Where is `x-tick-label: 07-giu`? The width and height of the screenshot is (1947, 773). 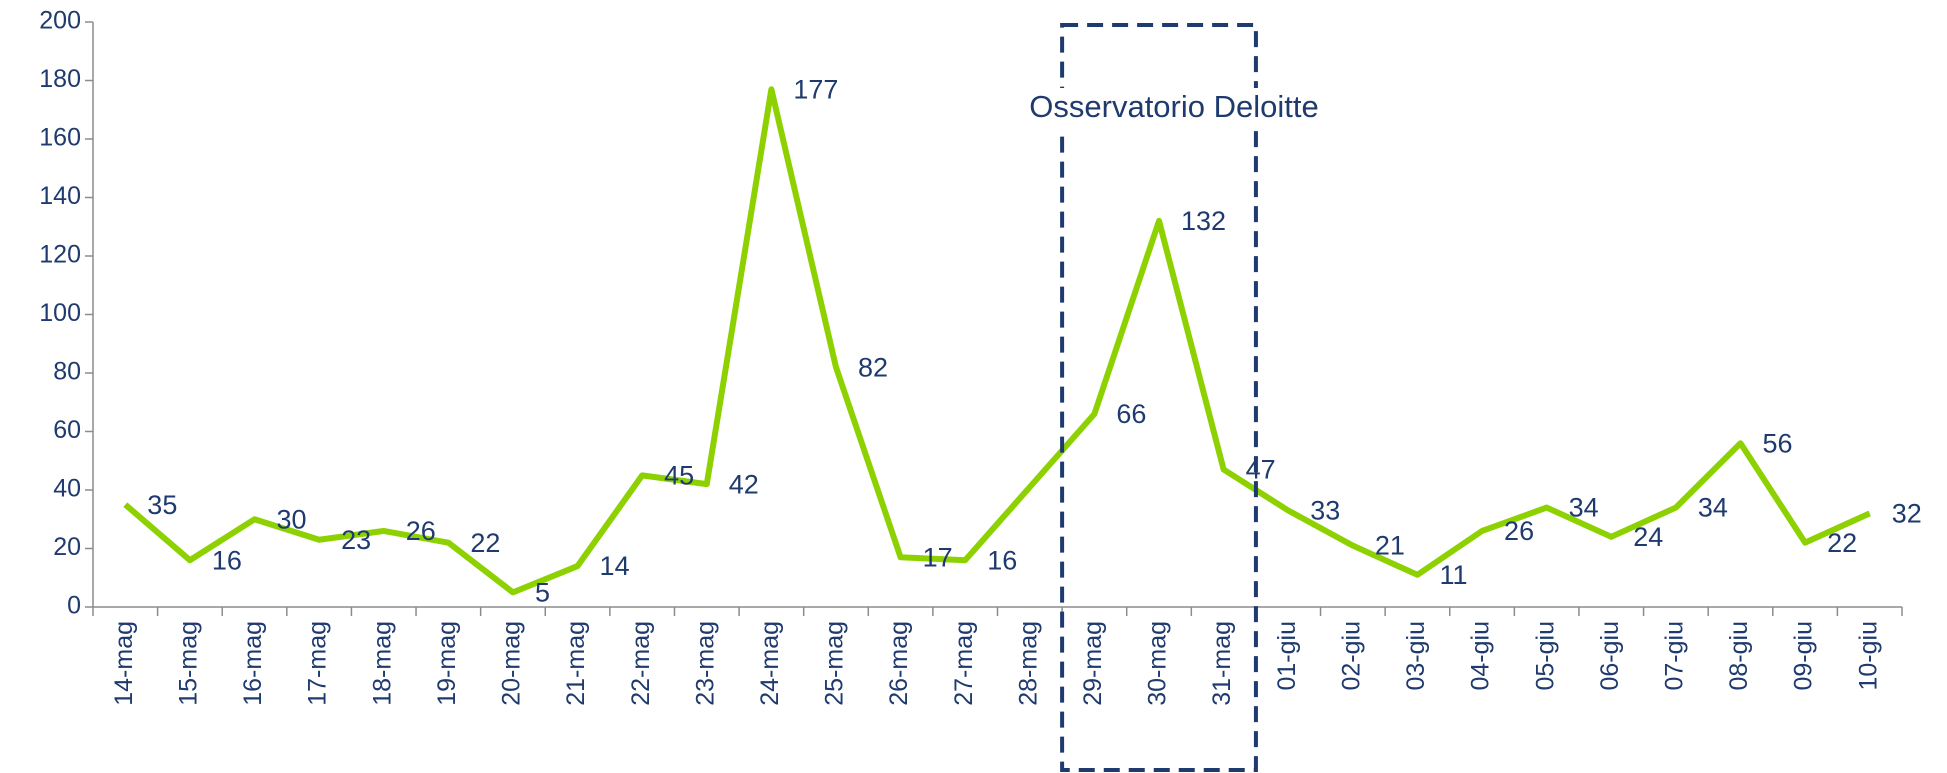
x-tick-label: 07-giu is located at coordinates (1674, 656).